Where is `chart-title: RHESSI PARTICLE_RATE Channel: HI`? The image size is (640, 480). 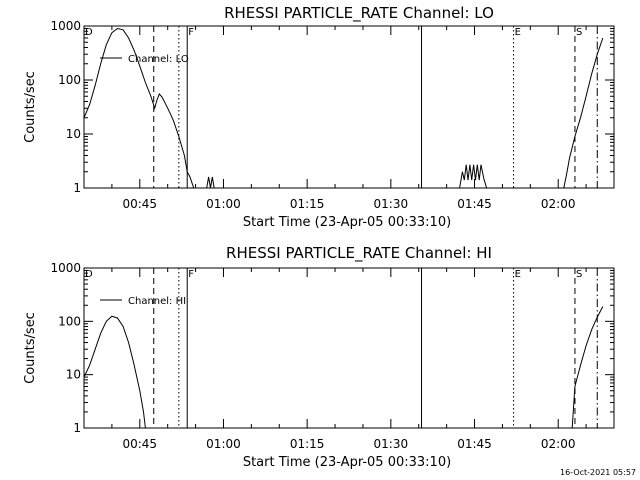
chart-title: RHESSI PARTICLE_RATE Channel: HI is located at coordinates (359, 253).